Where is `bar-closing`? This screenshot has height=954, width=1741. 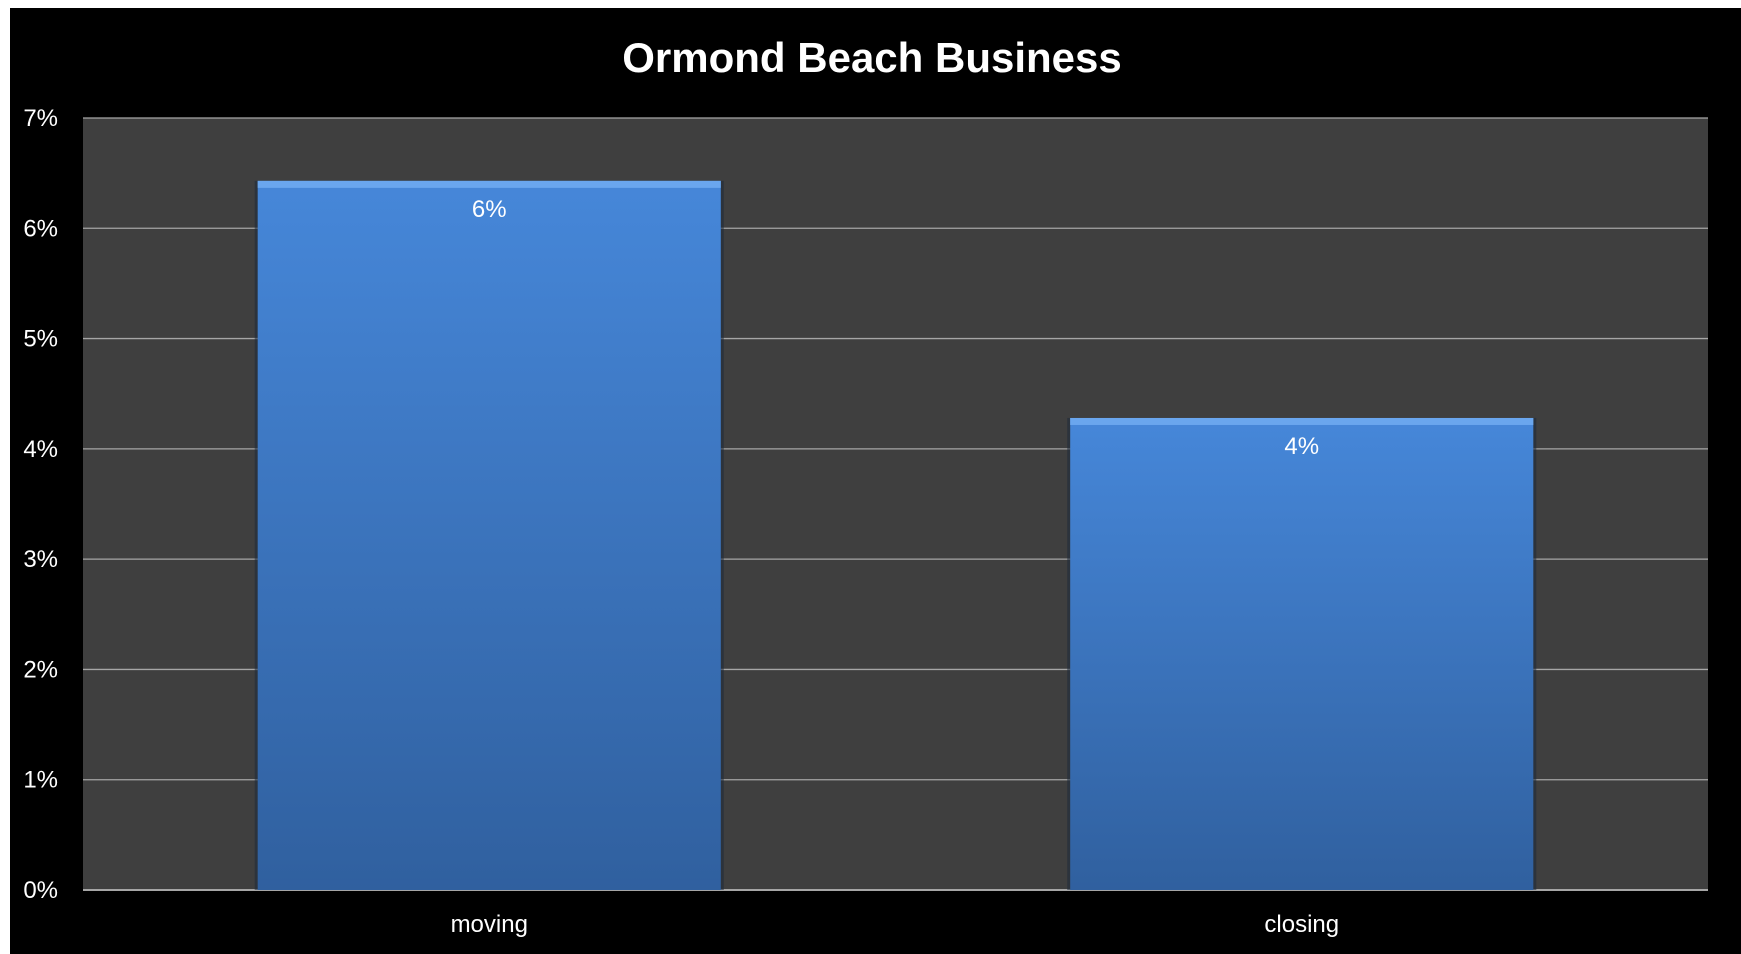 bar-closing is located at coordinates (1302, 653).